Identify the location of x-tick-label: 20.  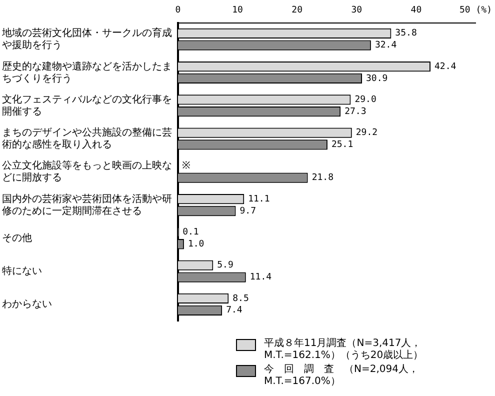
(297, 11).